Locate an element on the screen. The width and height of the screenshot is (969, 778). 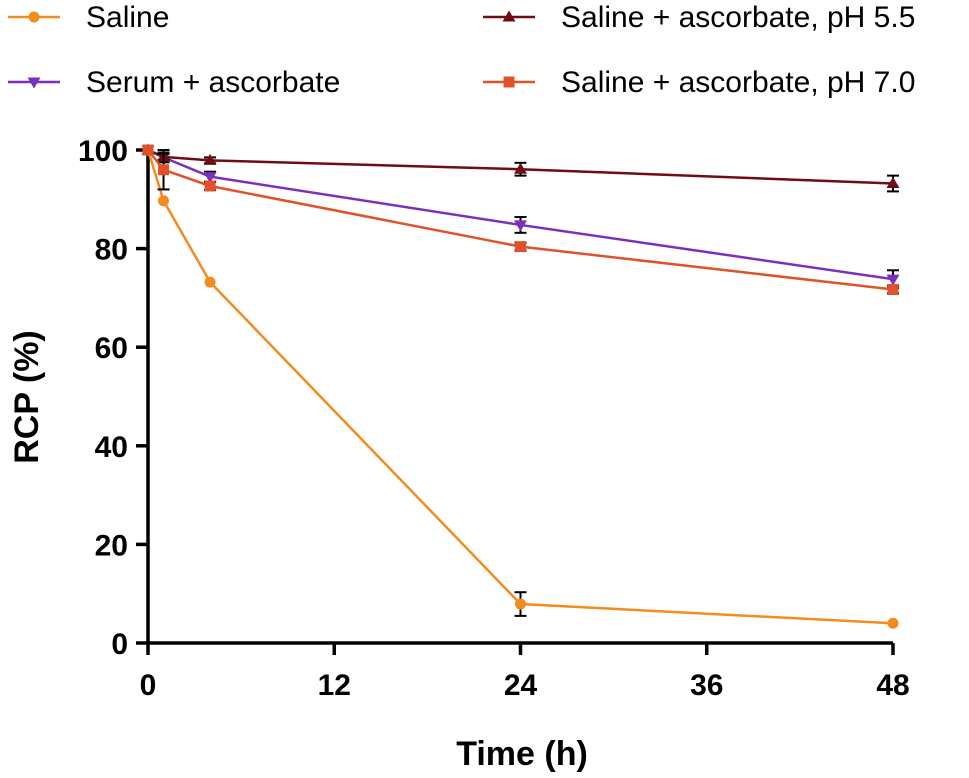
legend-item: Saline + ascorbate, pH 5.5 is located at coordinates (699, 17).